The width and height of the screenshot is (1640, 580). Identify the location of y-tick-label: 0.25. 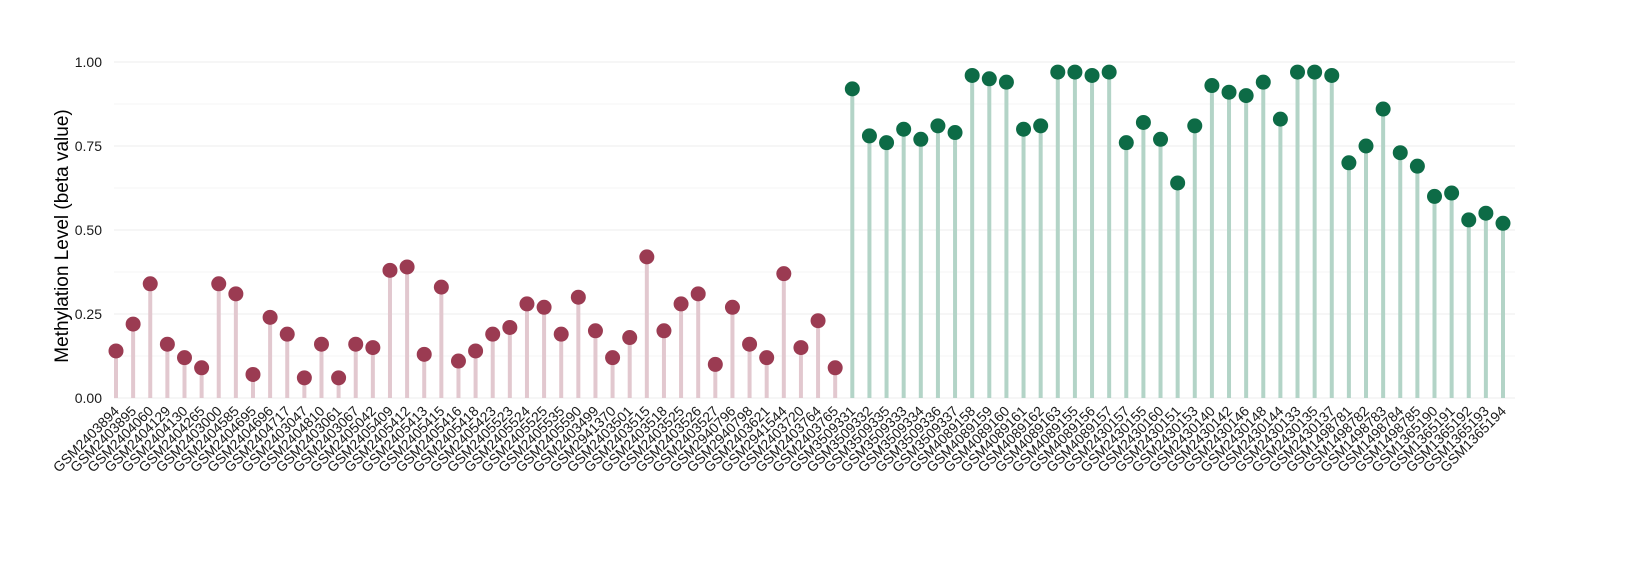
(88, 314).